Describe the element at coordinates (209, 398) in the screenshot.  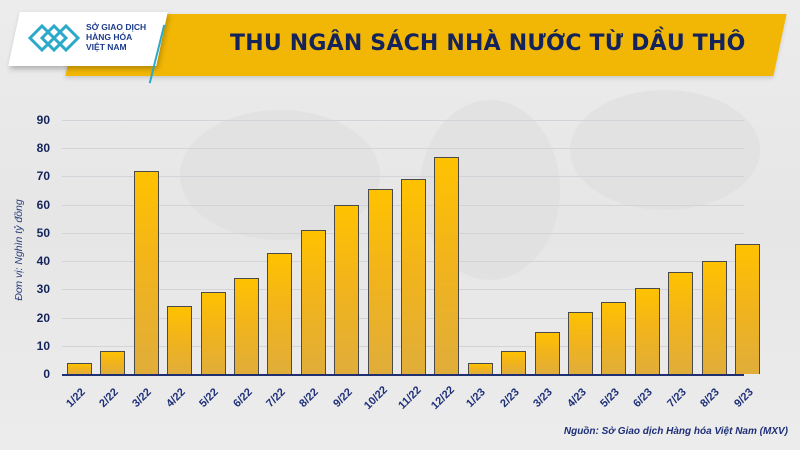
I see `x-tick-label: 5/22` at that location.